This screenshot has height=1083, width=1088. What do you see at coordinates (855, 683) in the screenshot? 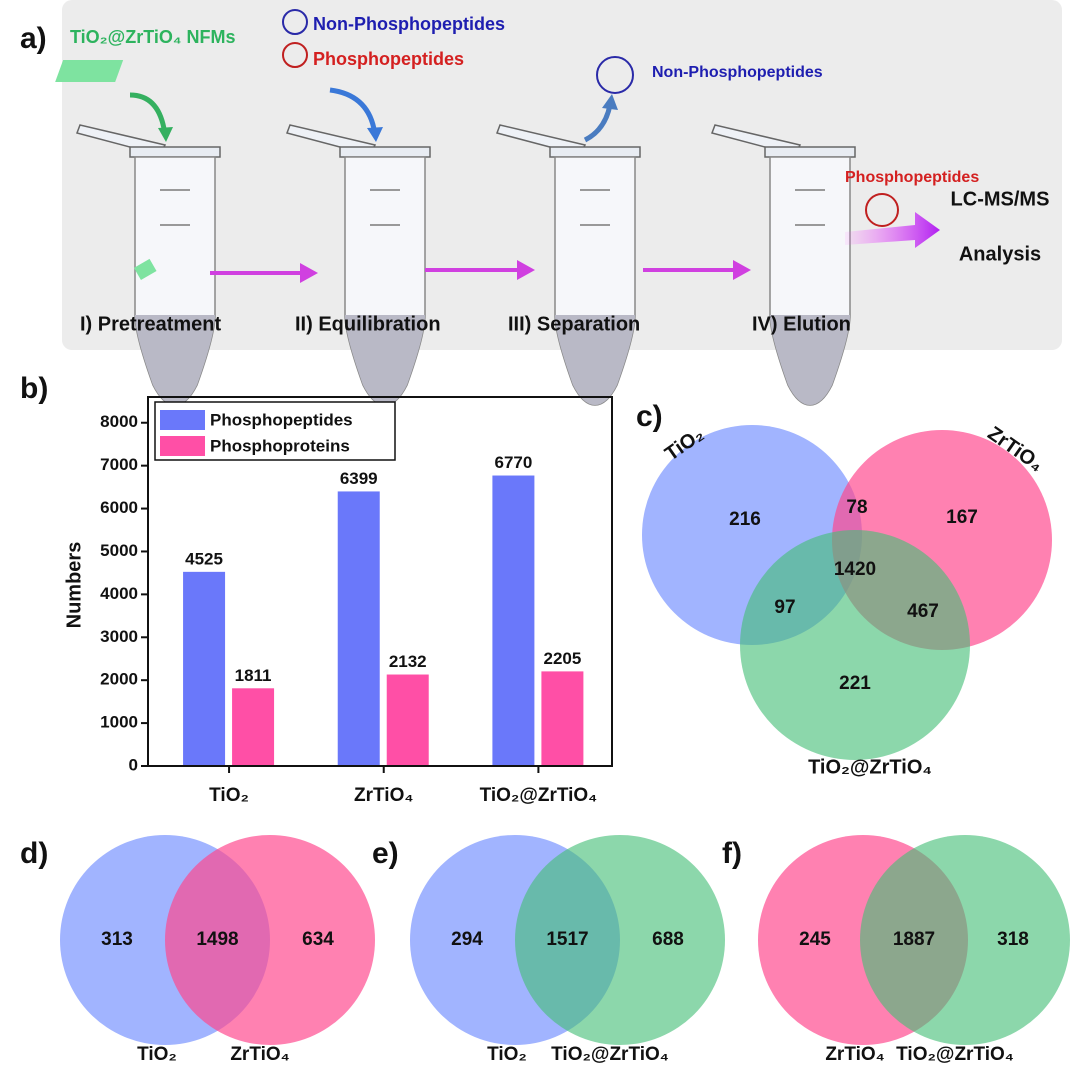
I see `venn-count: 221` at bounding box center [855, 683].